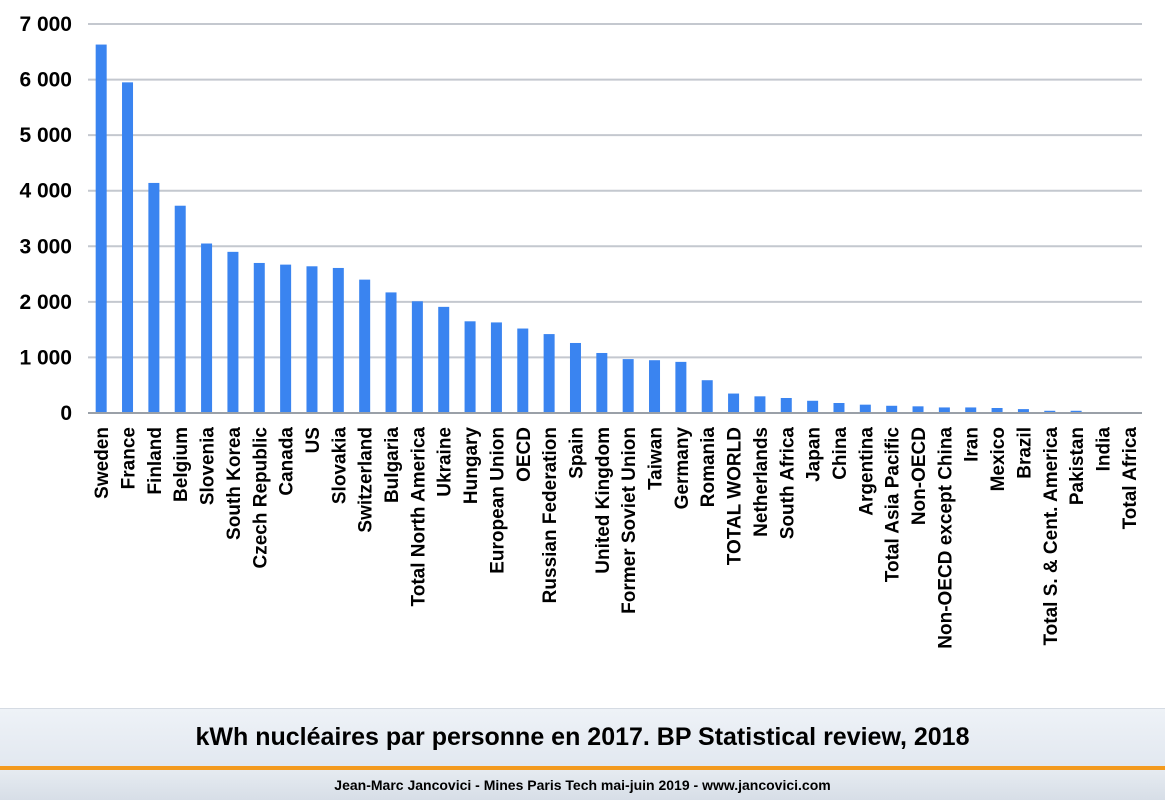 This screenshot has width=1165, height=800. What do you see at coordinates (866, 471) in the screenshot?
I see `x-tick-label: Argentina` at bounding box center [866, 471].